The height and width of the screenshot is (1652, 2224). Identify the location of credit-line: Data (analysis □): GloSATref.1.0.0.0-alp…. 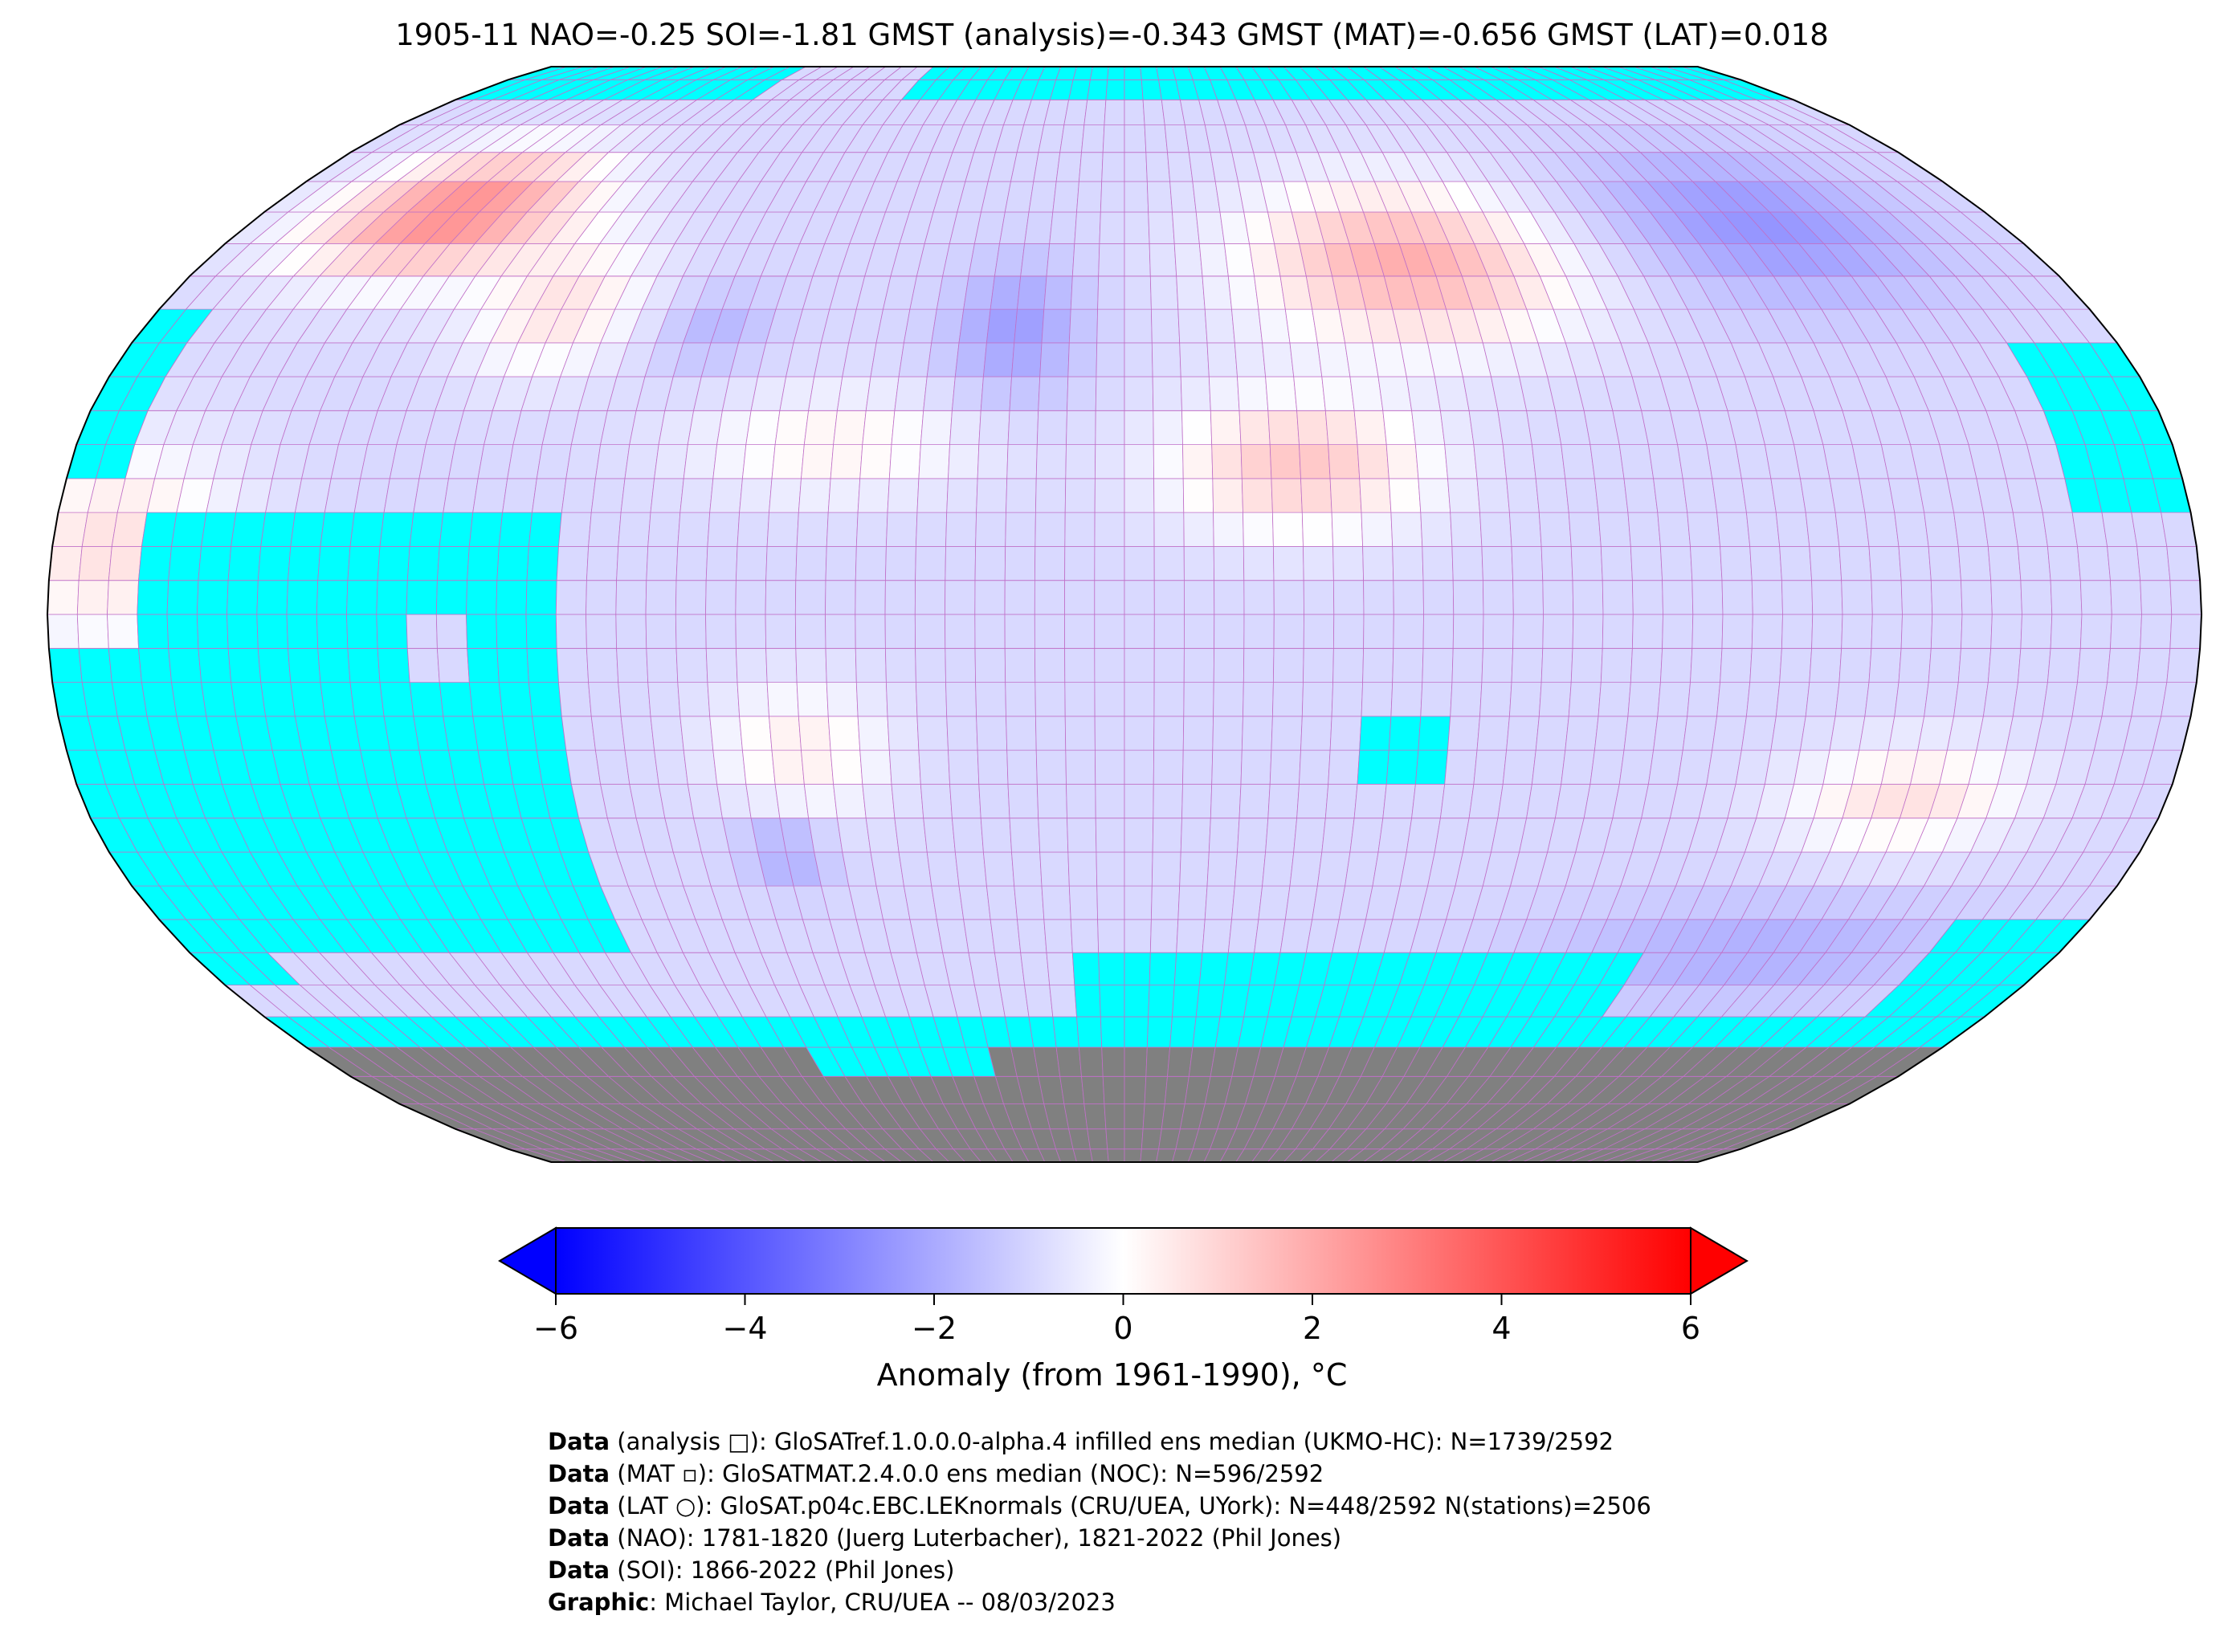
(1081, 1441).